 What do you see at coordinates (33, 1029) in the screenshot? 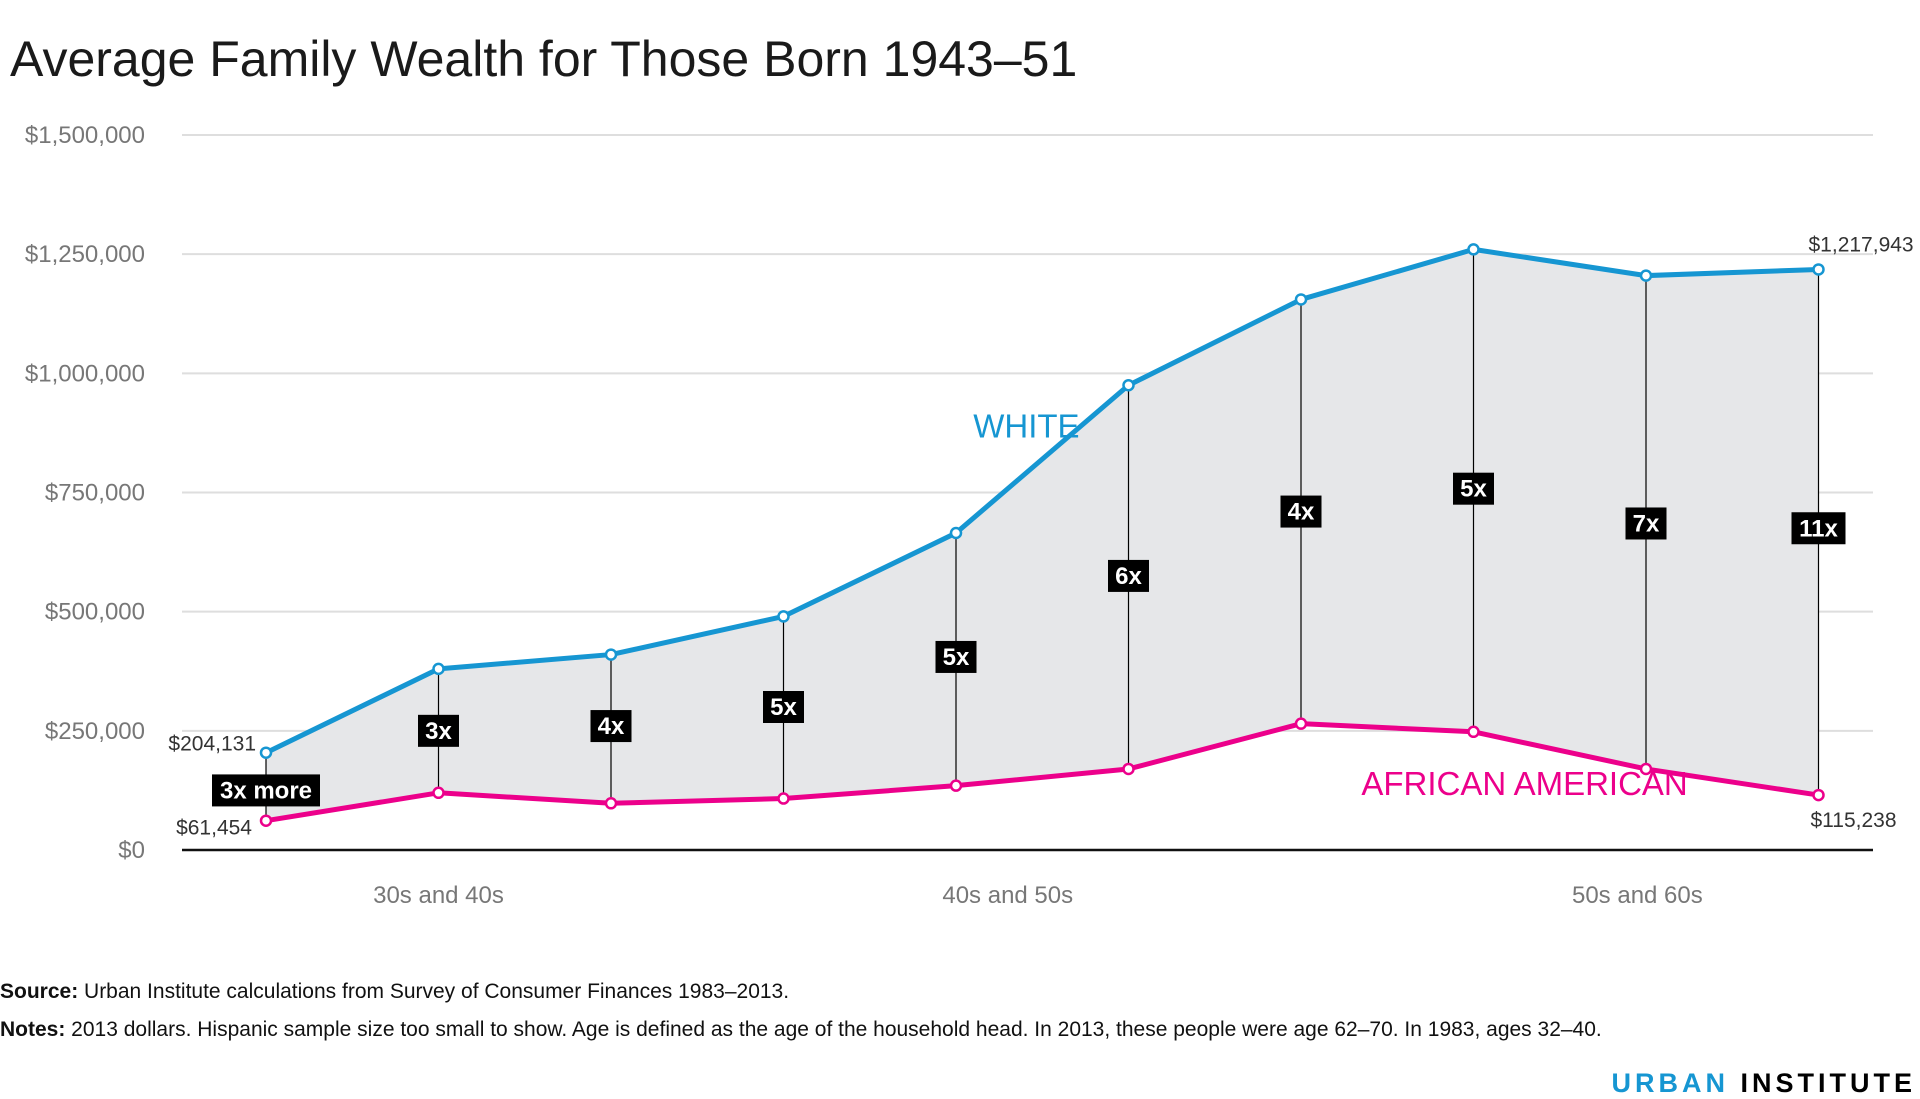
I see `notes-label: Notes:` at bounding box center [33, 1029].